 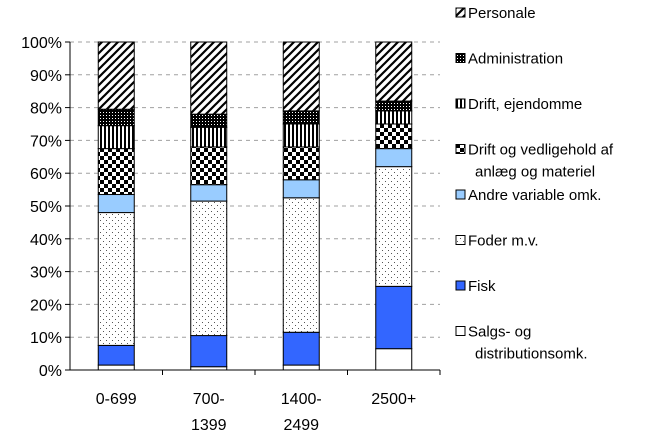 What do you see at coordinates (482, 286) in the screenshot?
I see `legend-label: Fisk` at bounding box center [482, 286].